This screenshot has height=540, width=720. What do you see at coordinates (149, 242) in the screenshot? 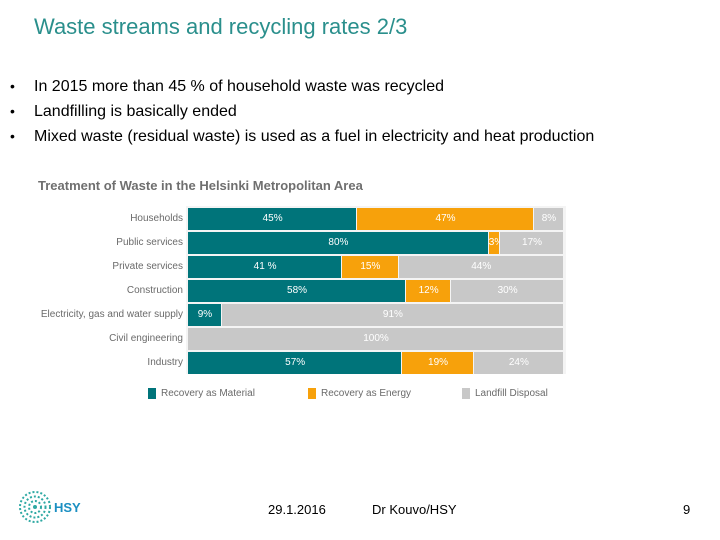
I see `category-label: Public services` at bounding box center [149, 242].